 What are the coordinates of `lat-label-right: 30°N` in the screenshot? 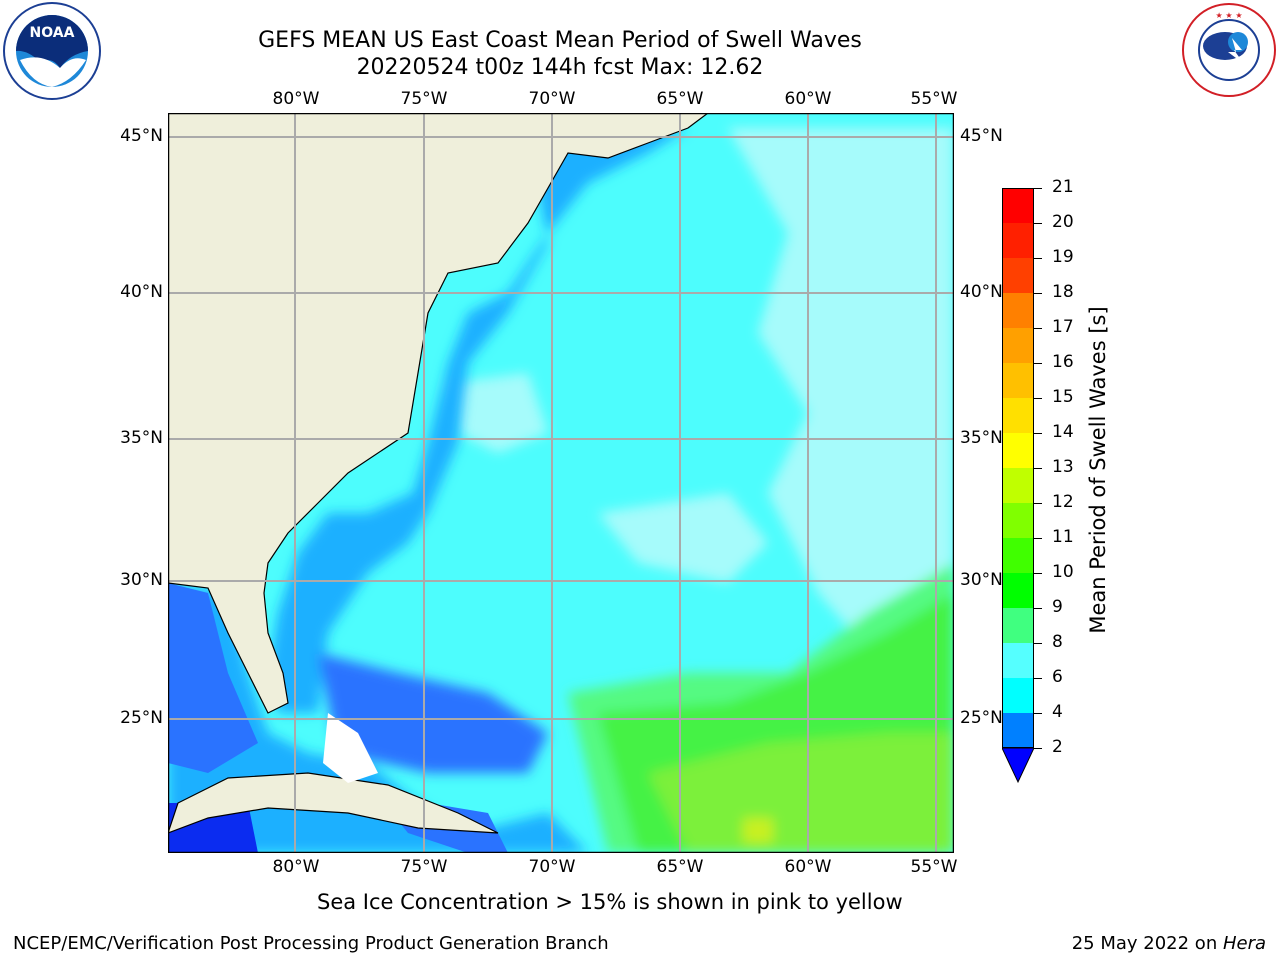 It's located at (981, 580).